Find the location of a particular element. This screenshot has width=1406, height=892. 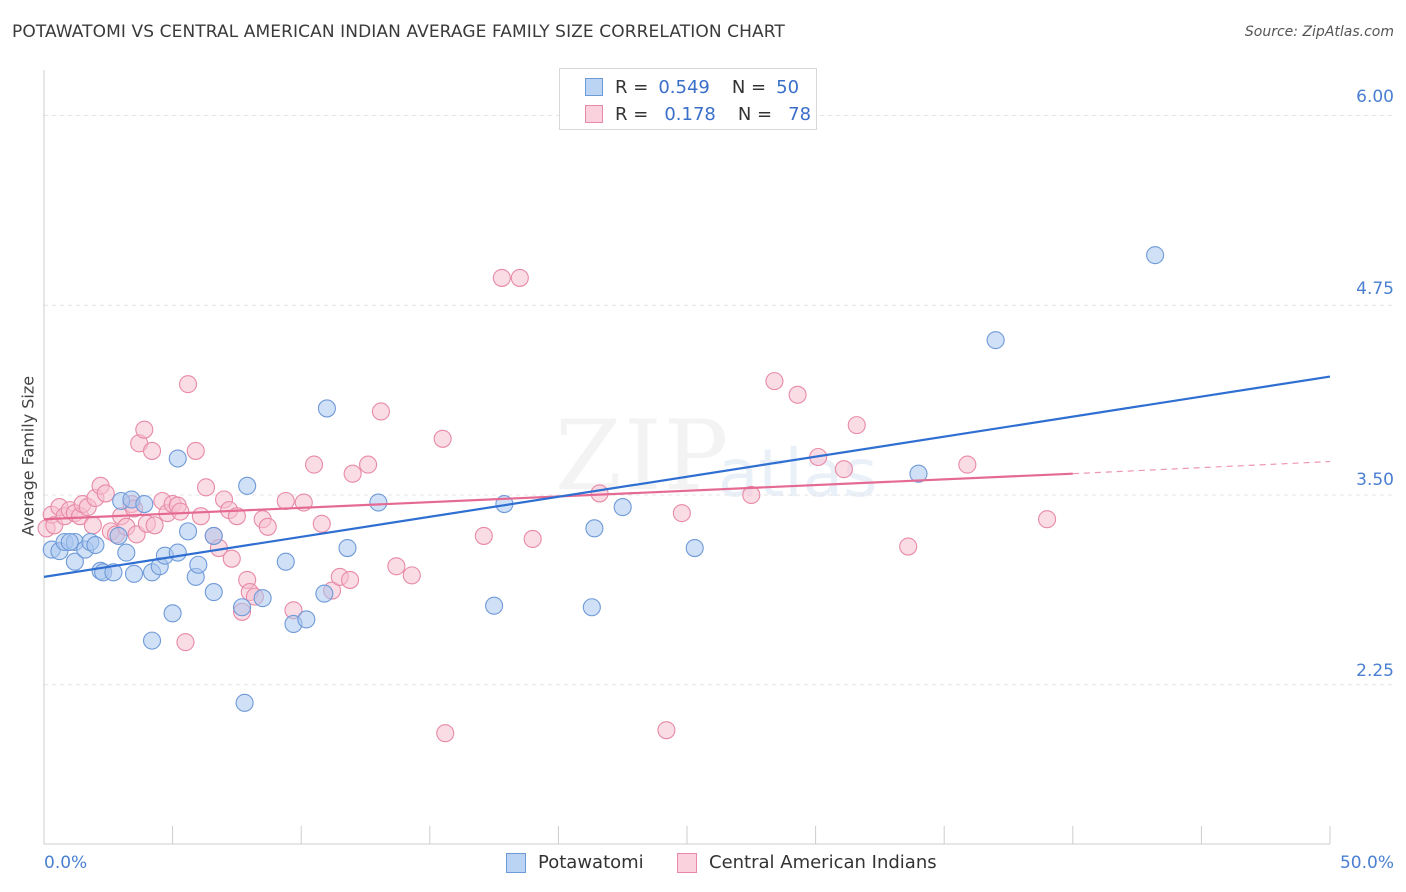

series-legend: Potawatomi Central American Indians is located at coordinates (703, 865).